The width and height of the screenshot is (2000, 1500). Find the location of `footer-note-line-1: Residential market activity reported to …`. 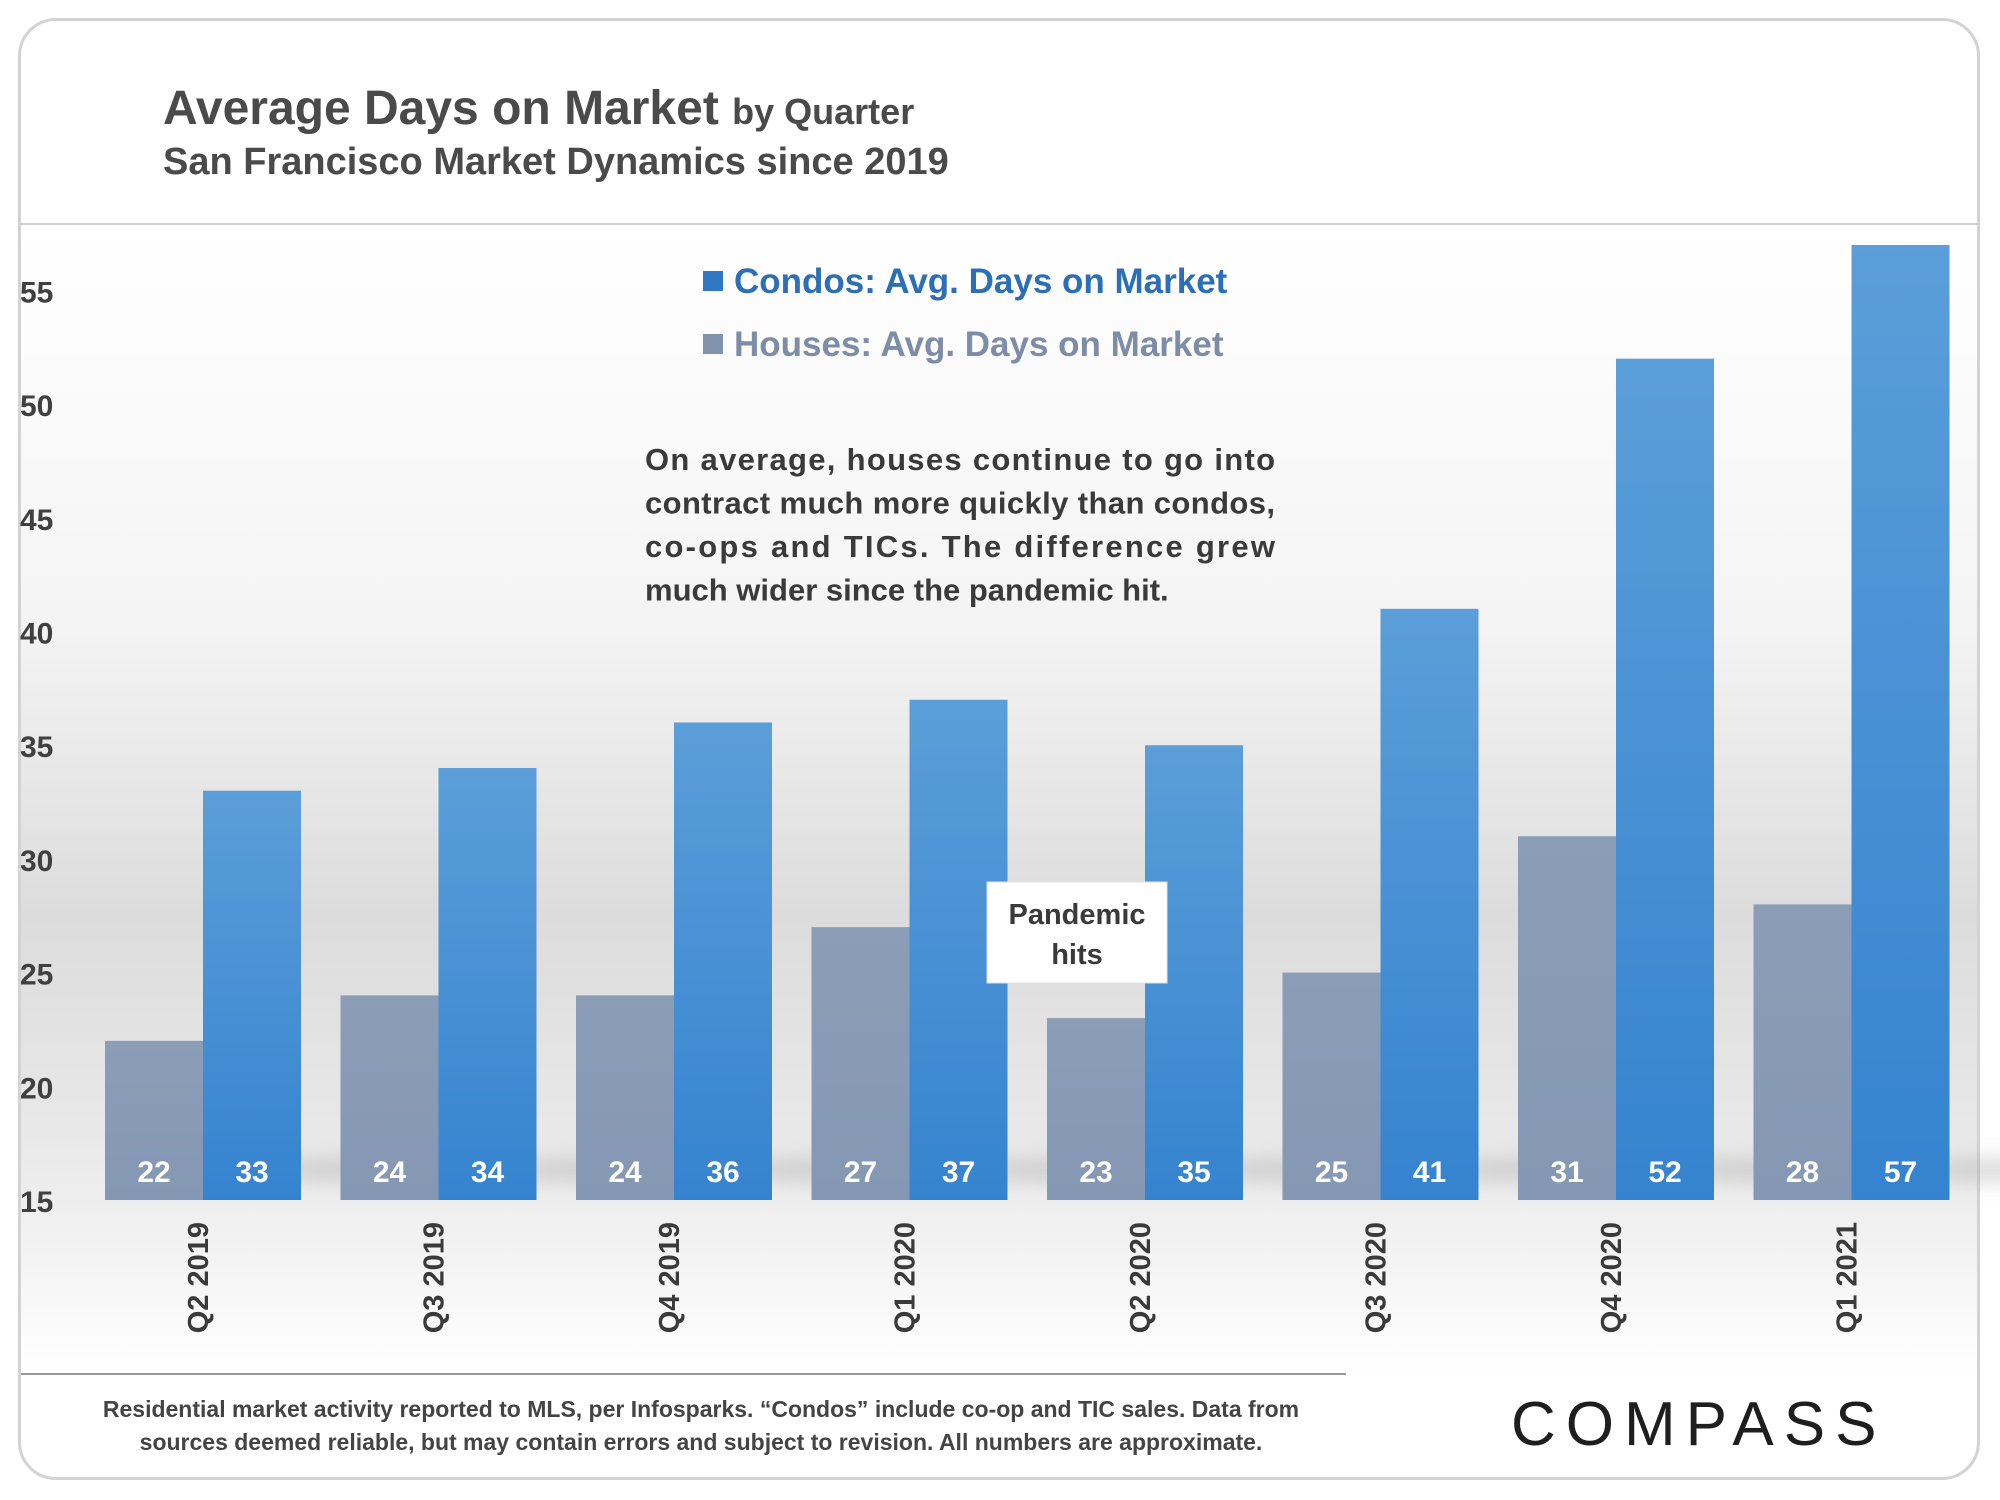

footer-note-line-1: Residential market activity reported to … is located at coordinates (701, 1409).